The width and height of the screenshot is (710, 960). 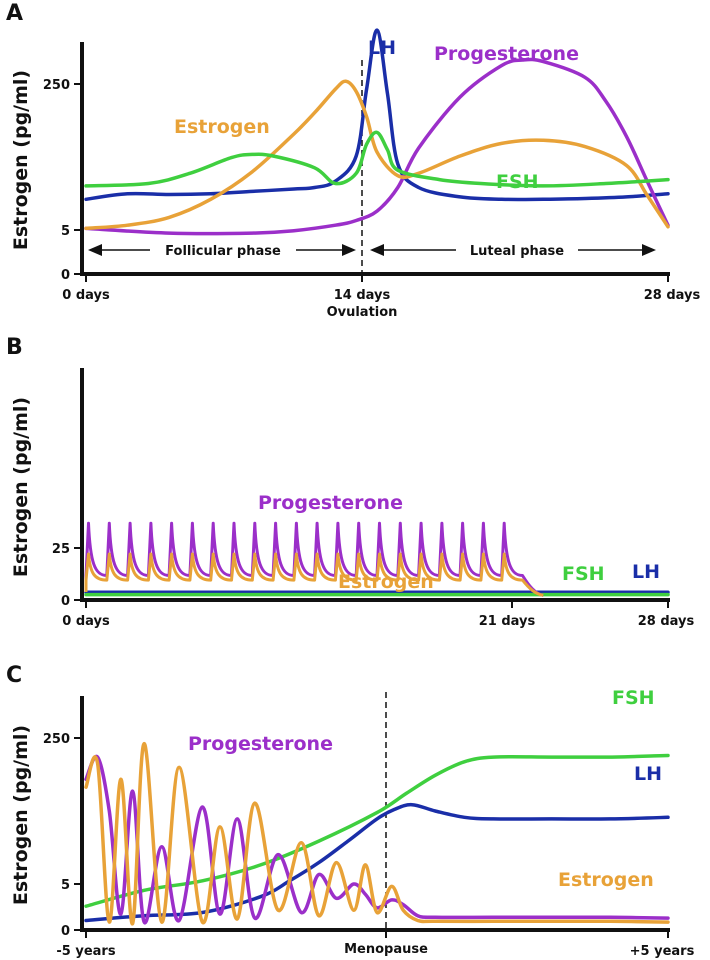 I want to click on panel-letter-a: A, so click(x=14, y=13).